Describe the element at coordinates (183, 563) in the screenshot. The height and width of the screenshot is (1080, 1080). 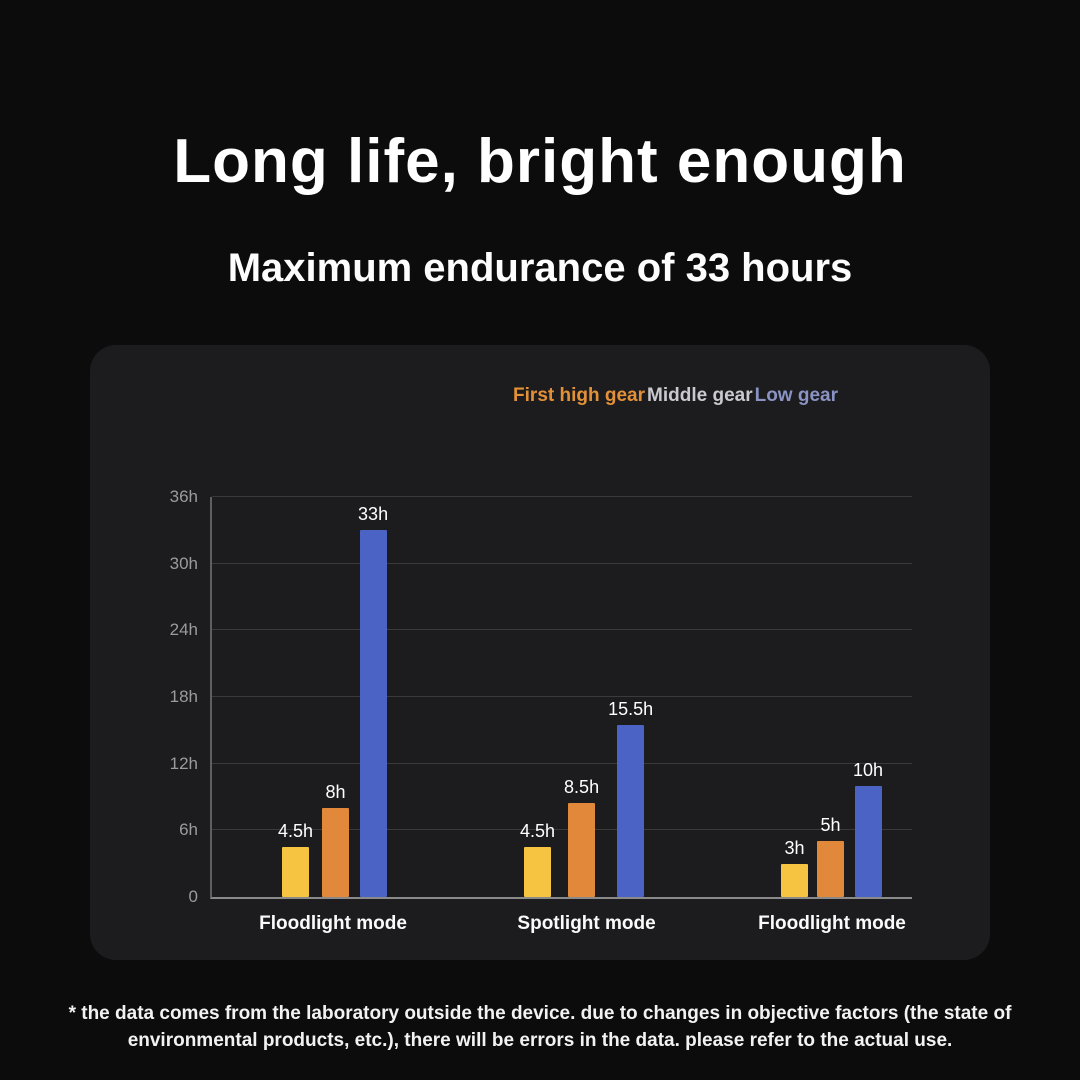
I see `y-axis-label: 30h` at that location.